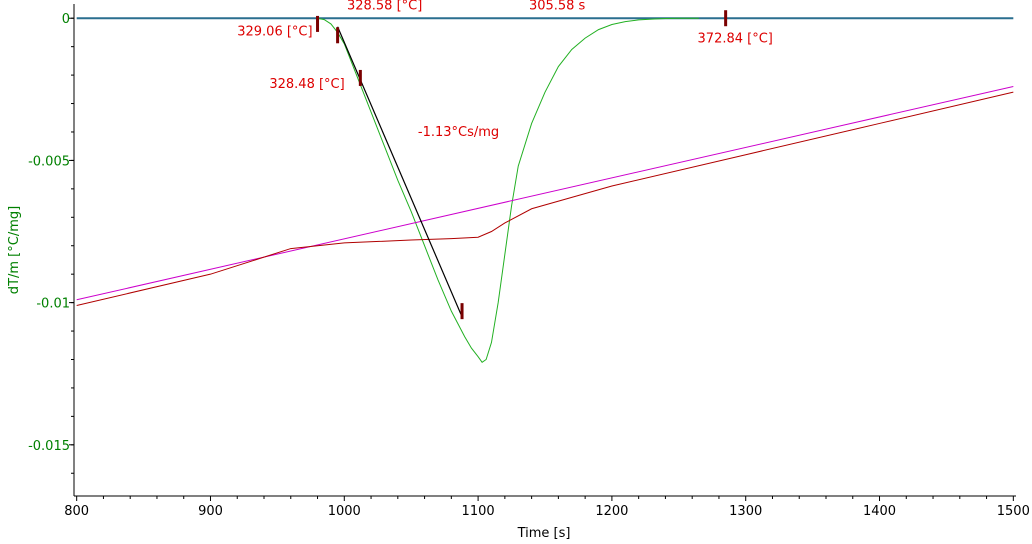 The image size is (1032, 544). I want to click on x-tick-label: 1200, so click(611, 511).